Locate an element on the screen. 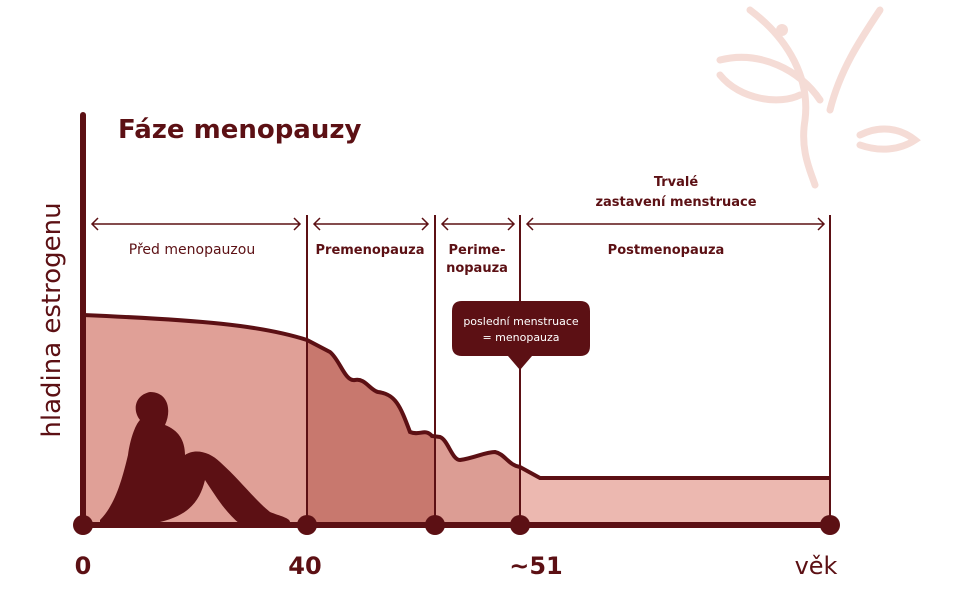  phase-label: nopauza is located at coordinates (477, 268).